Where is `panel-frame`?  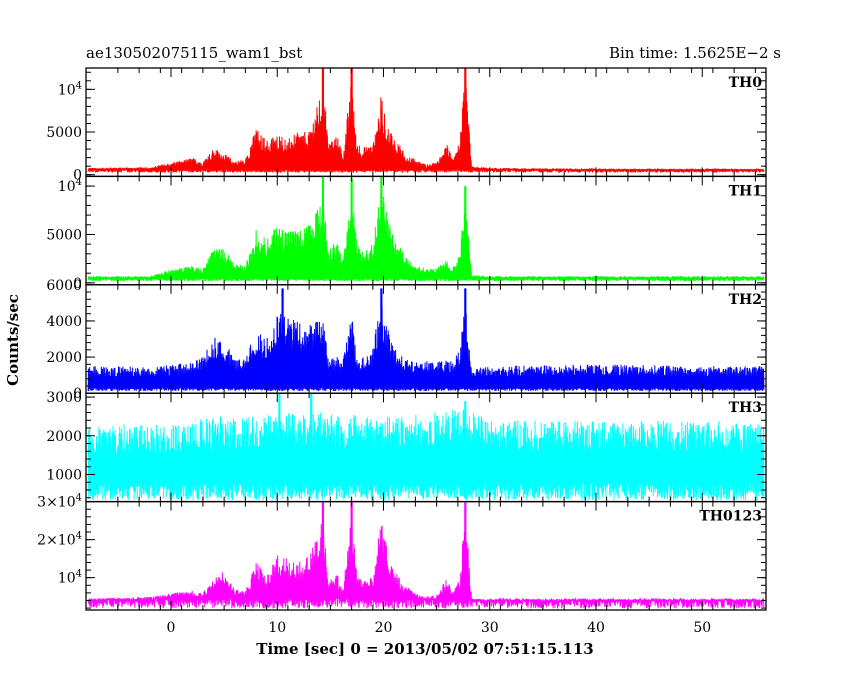
panel-frame is located at coordinates (426, 555).